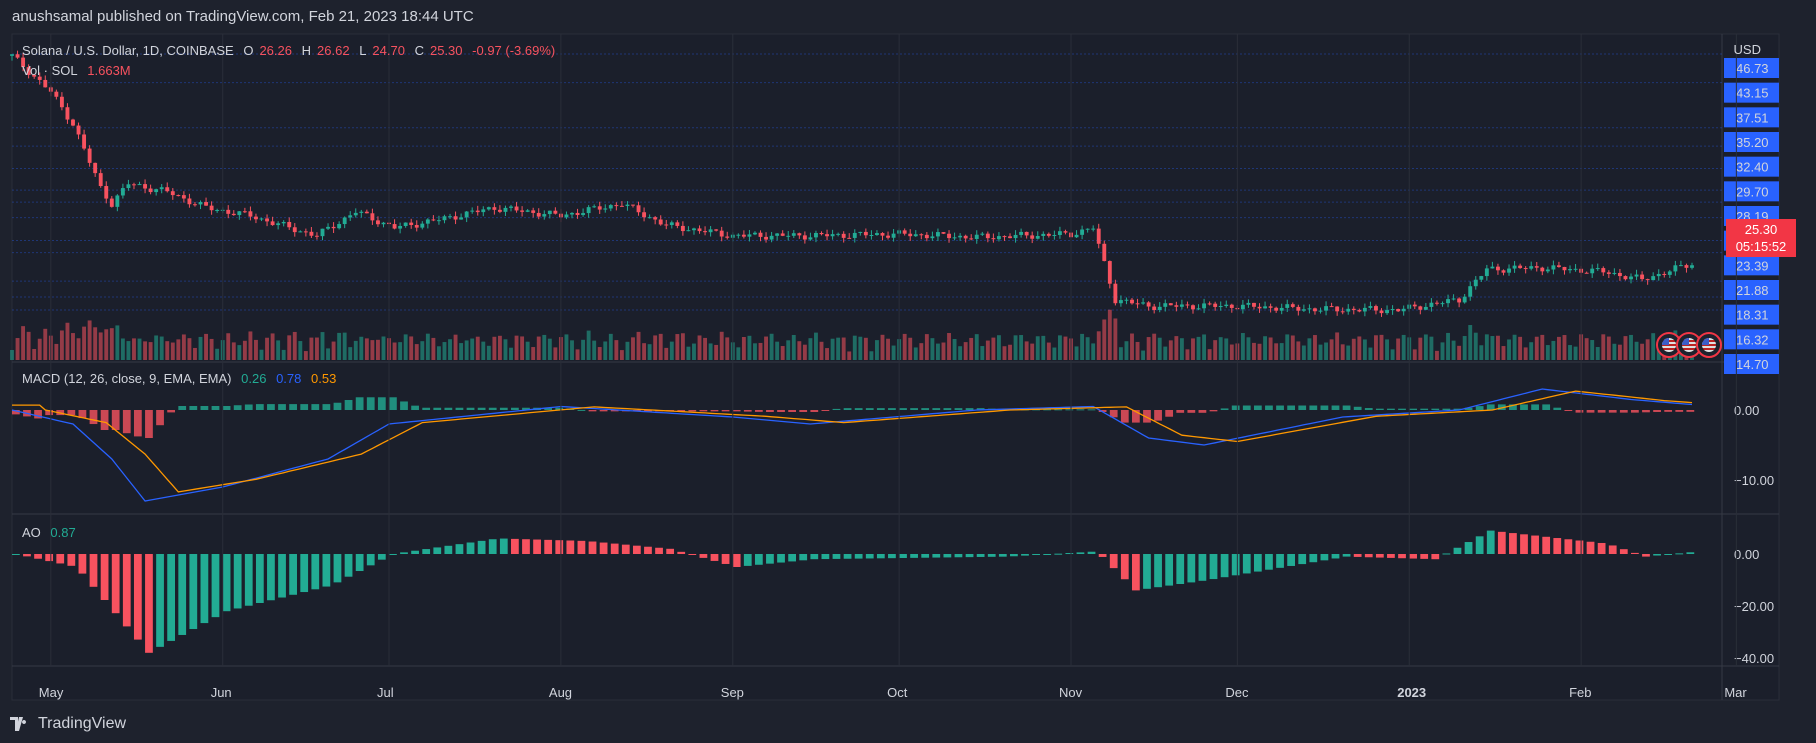  What do you see at coordinates (31, 532) in the screenshot?
I see `ao-label: AO` at bounding box center [31, 532].